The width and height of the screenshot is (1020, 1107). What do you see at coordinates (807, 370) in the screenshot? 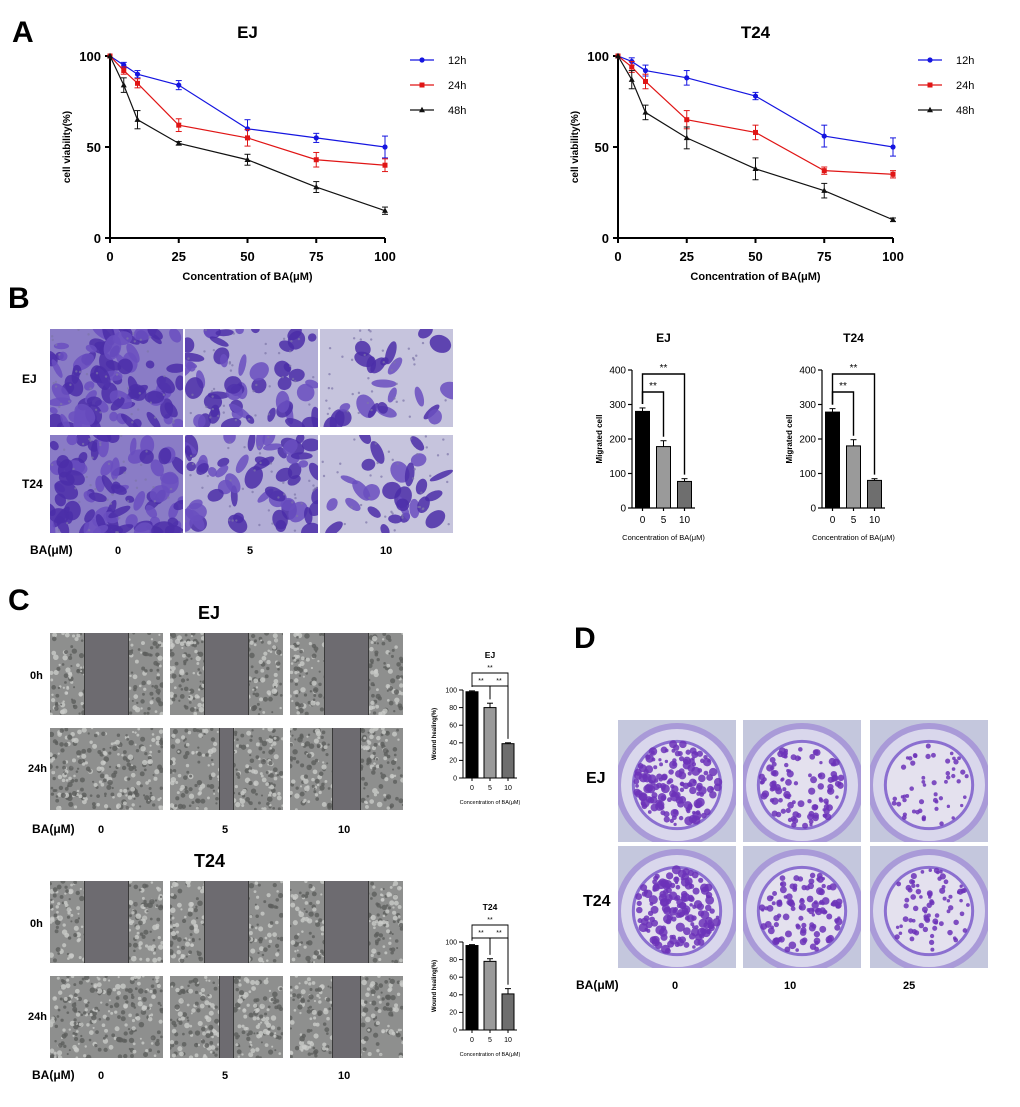
I see `y-tick-label: 400` at bounding box center [807, 370].